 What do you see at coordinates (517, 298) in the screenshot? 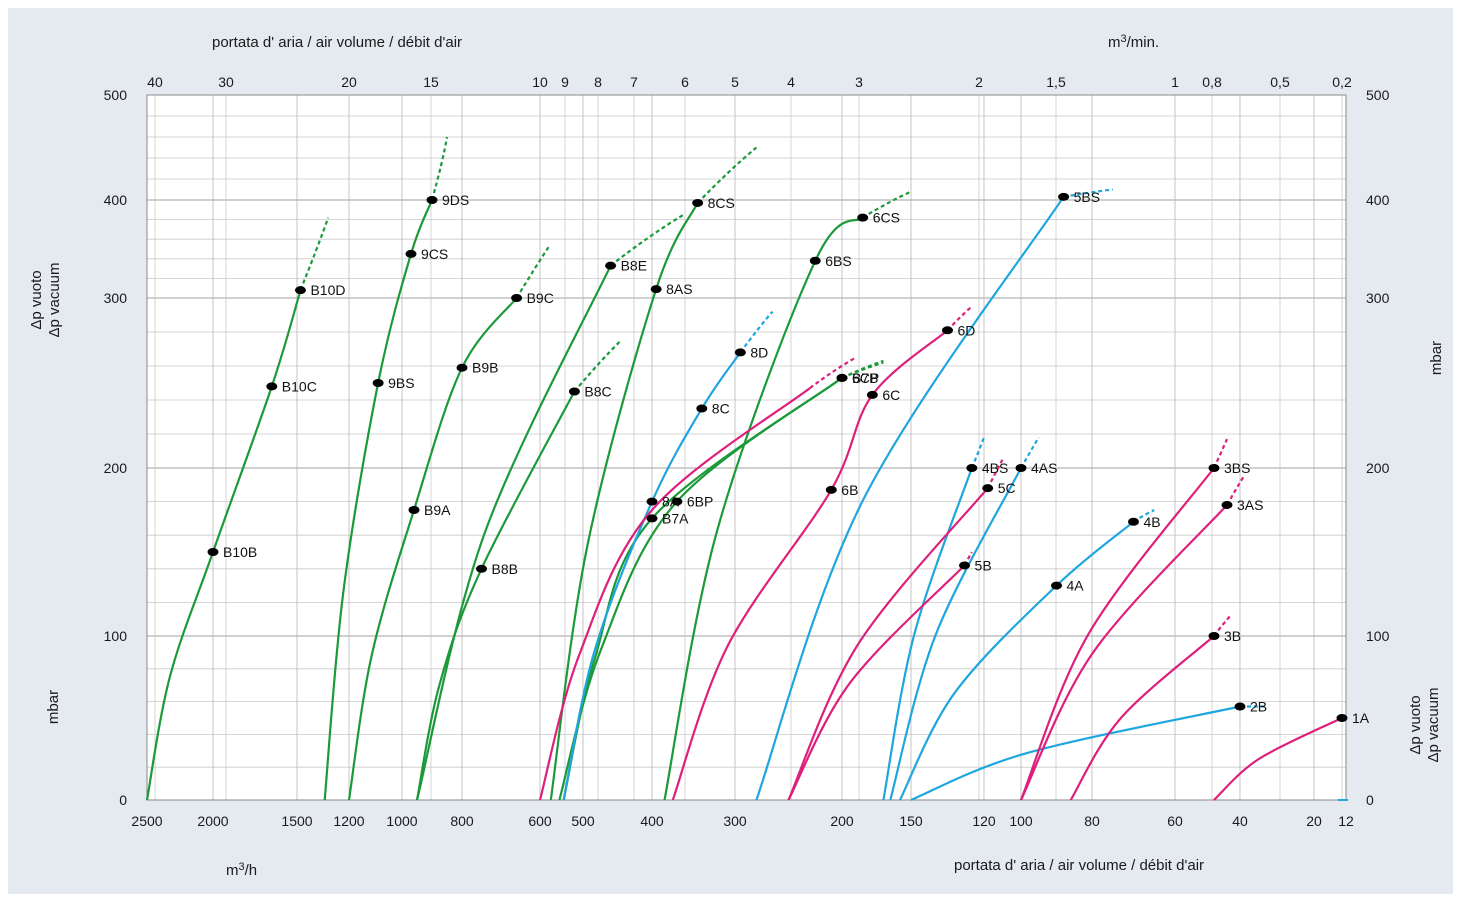
I see `point-B9C` at bounding box center [517, 298].